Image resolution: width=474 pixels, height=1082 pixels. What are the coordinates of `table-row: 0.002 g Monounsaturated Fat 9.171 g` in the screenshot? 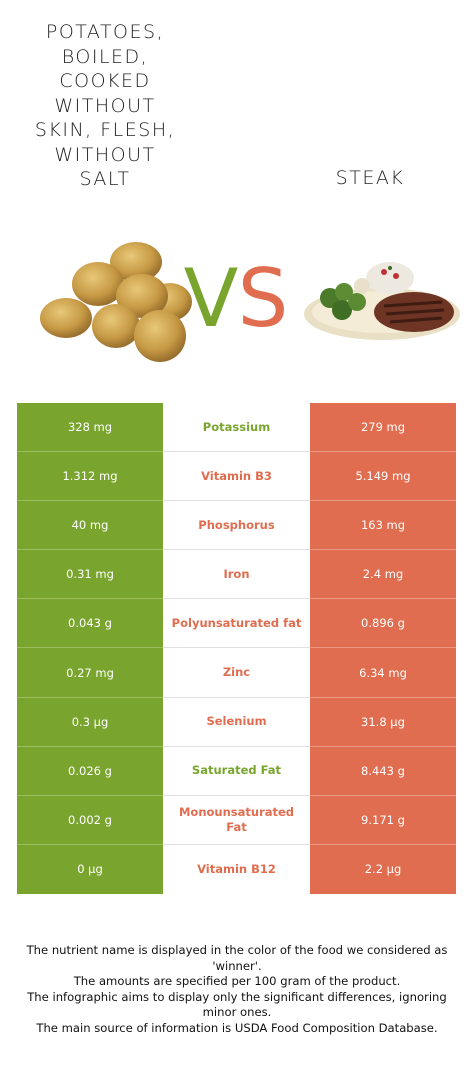 It's located at (236, 820).